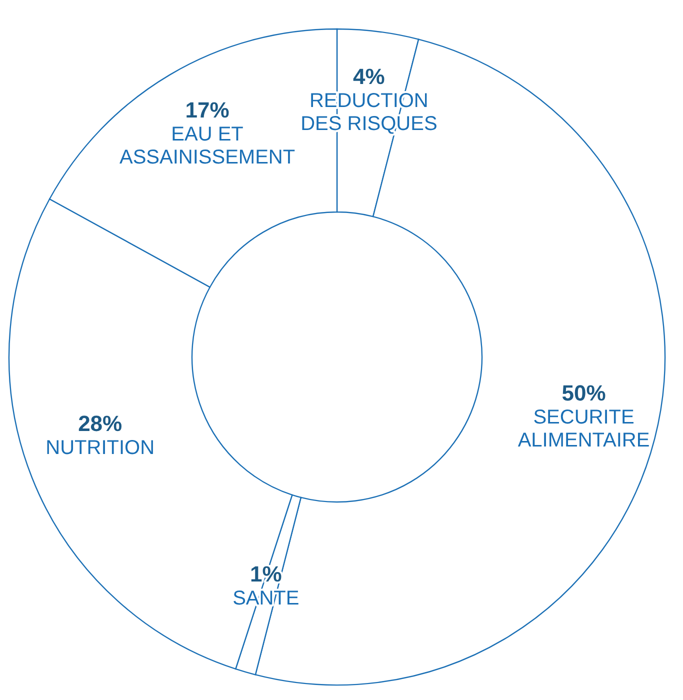  I want to click on data-label: 28%, so click(100, 423).